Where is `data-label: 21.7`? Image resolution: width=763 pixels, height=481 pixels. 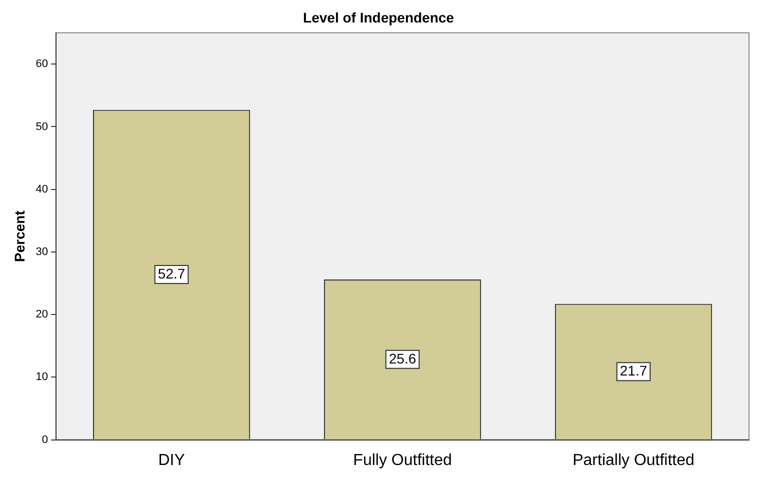
data-label: 21.7 is located at coordinates (634, 370).